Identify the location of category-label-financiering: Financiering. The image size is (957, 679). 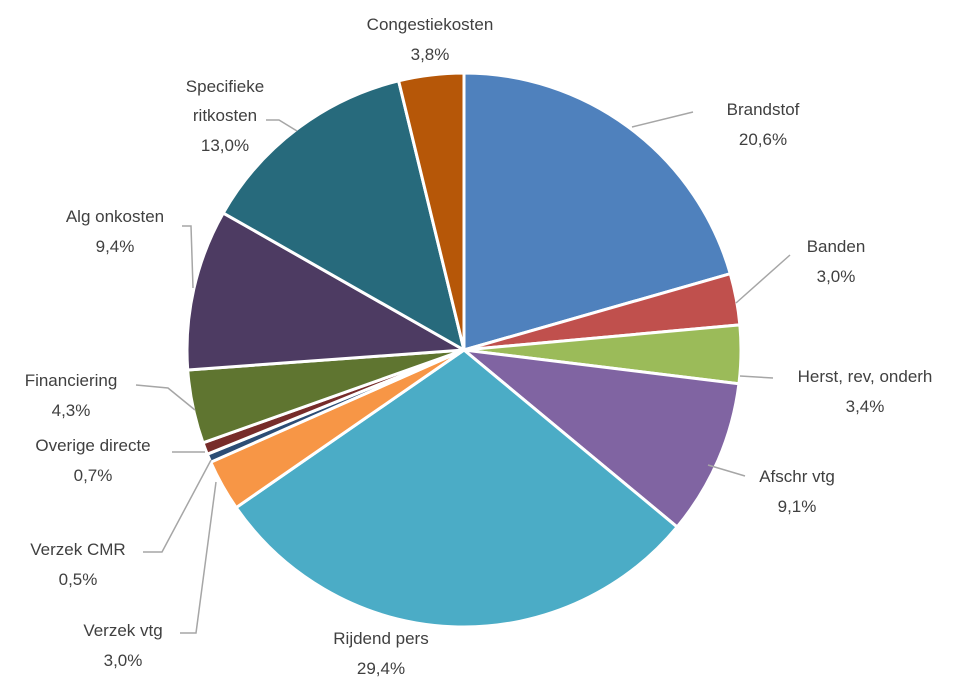
(71, 380).